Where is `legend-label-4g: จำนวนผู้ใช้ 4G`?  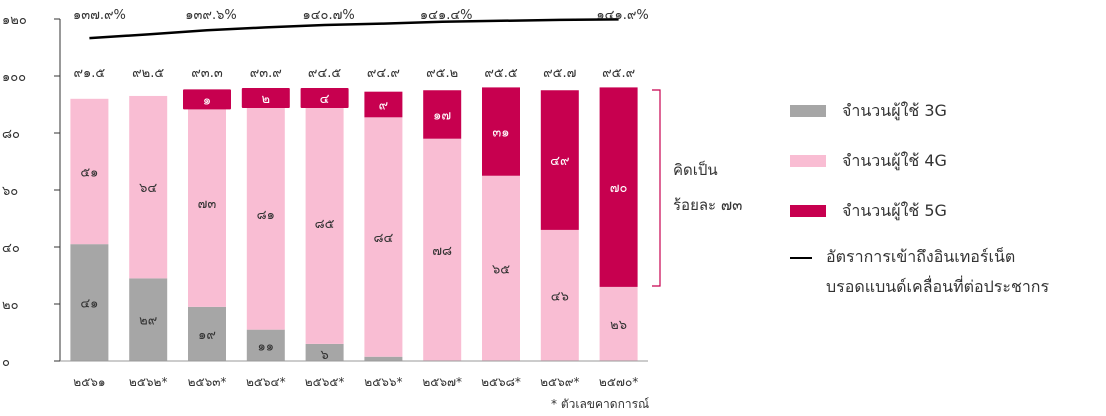 legend-label-4g: จำนวนผู้ใช้ 4G is located at coordinates (894, 160).